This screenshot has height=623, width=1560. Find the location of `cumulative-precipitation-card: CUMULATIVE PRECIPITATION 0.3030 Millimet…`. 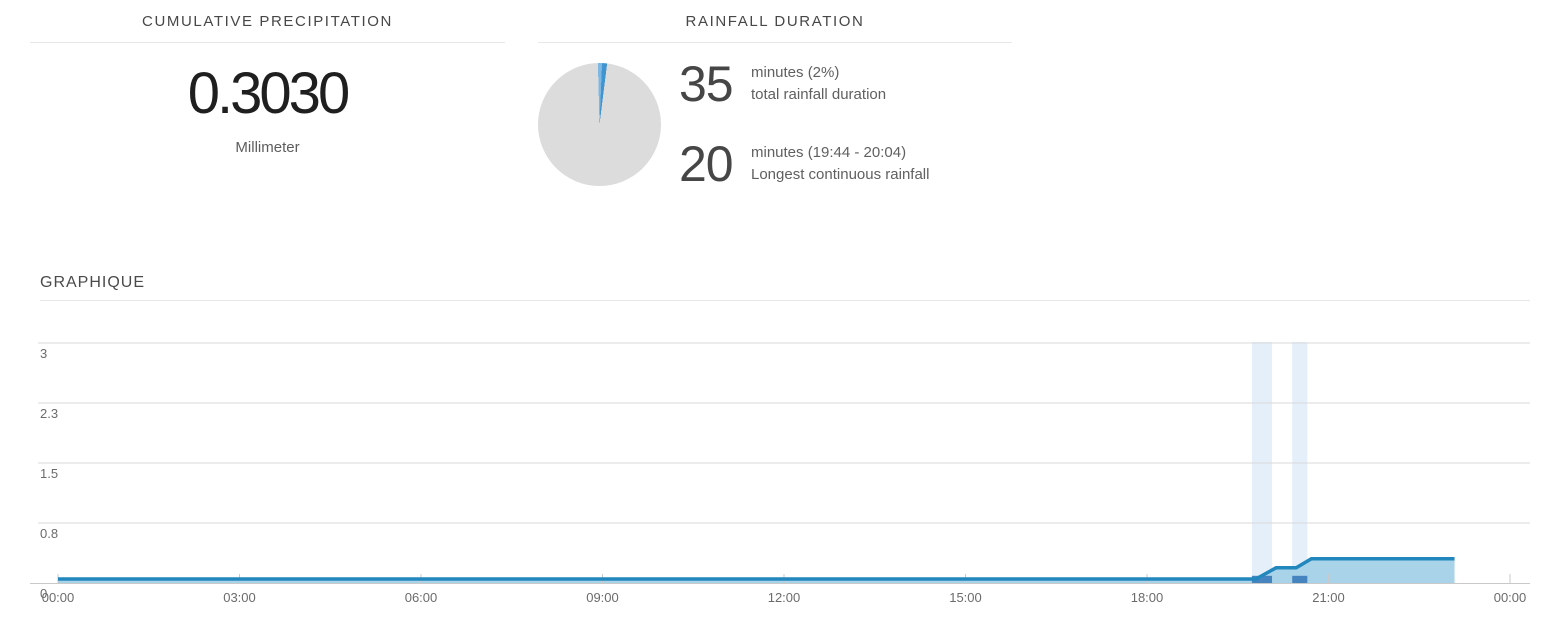

cumulative-precipitation-card: CUMULATIVE PRECIPITATION 0.3030 Millimet… is located at coordinates (267, 84).